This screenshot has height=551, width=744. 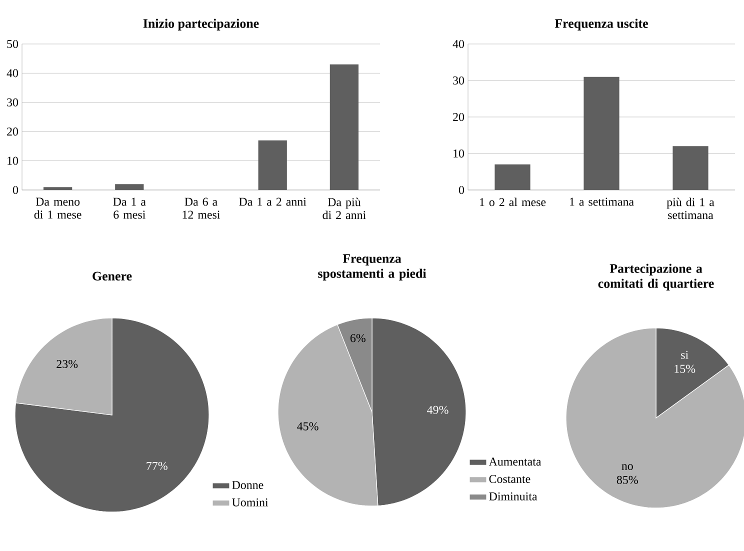 I want to click on data-label: 6%, so click(x=358, y=338).